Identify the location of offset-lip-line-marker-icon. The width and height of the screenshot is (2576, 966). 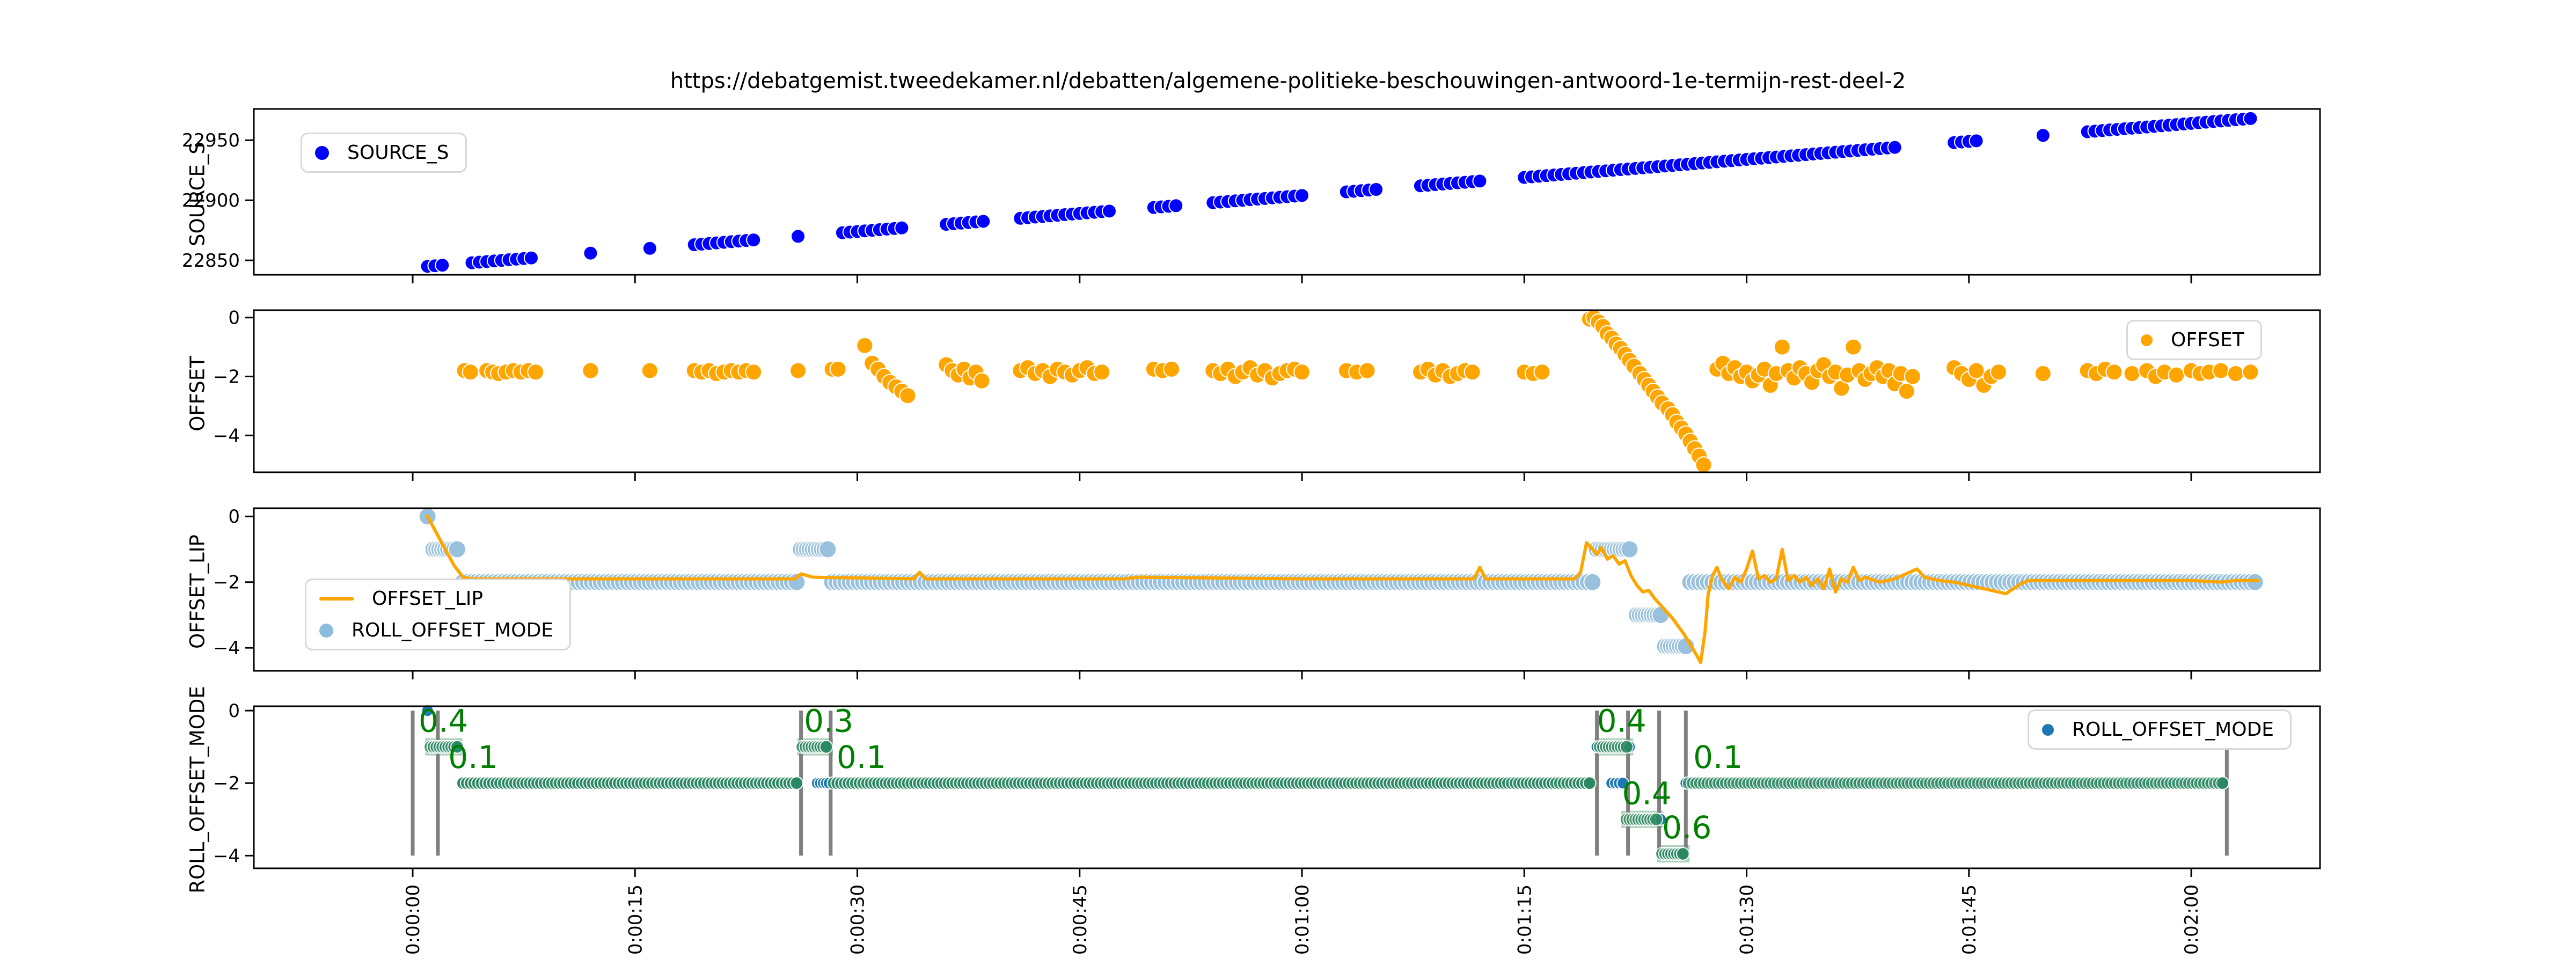
(336, 599).